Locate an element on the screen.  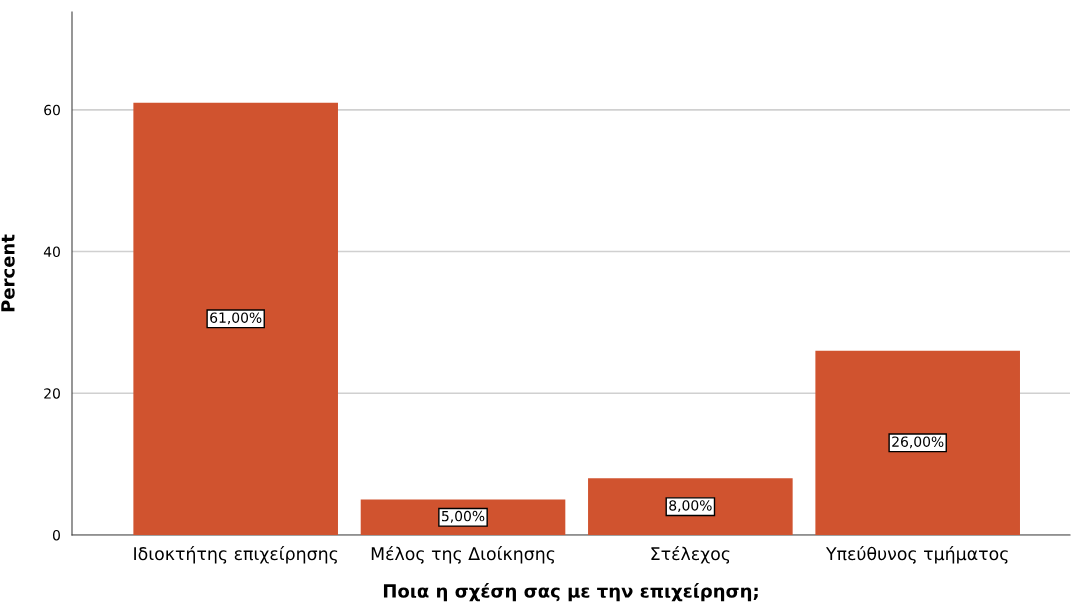
data-label: 5,00% is located at coordinates (463, 516).